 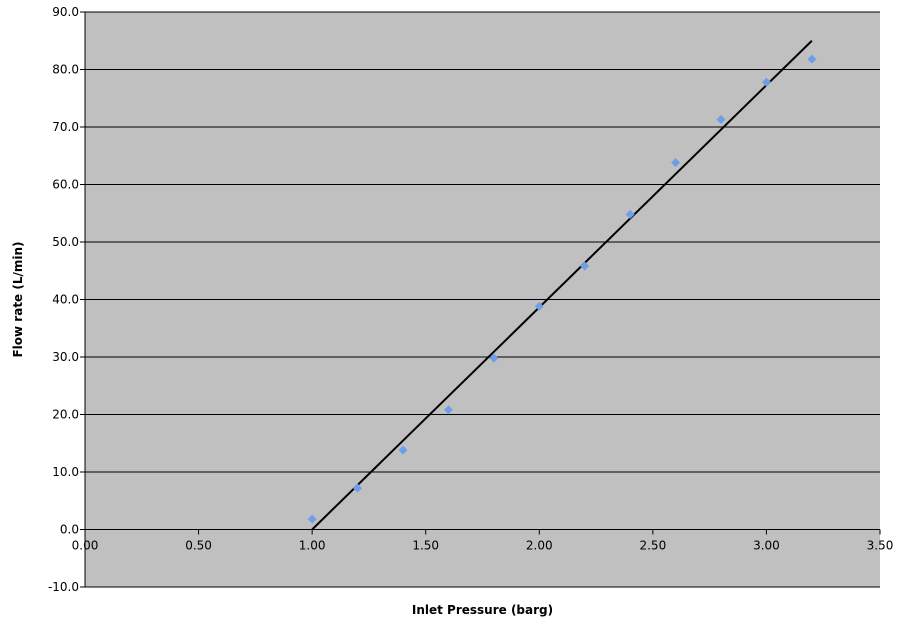 What do you see at coordinates (63, 587) in the screenshot?
I see `y-tick-label: -10.0` at bounding box center [63, 587].